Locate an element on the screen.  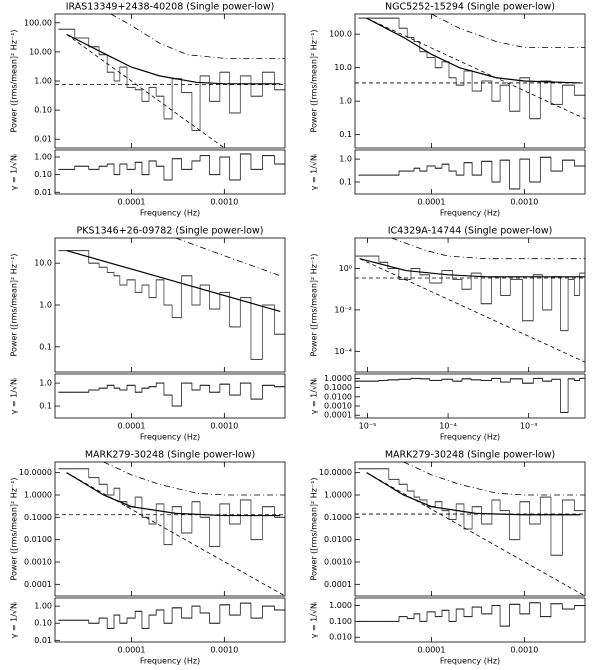
panel-title: MARK279-30248 (Single power-low) is located at coordinates (470, 455).